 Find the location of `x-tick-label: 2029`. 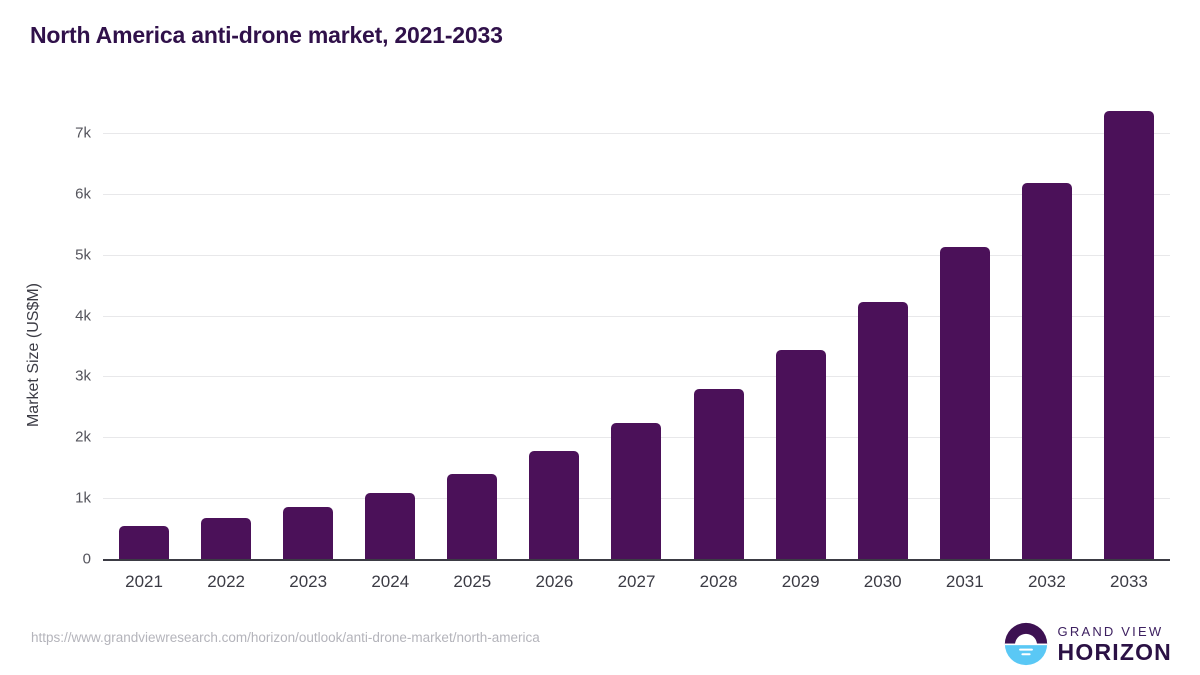

x-tick-label: 2029 is located at coordinates (800, 581).